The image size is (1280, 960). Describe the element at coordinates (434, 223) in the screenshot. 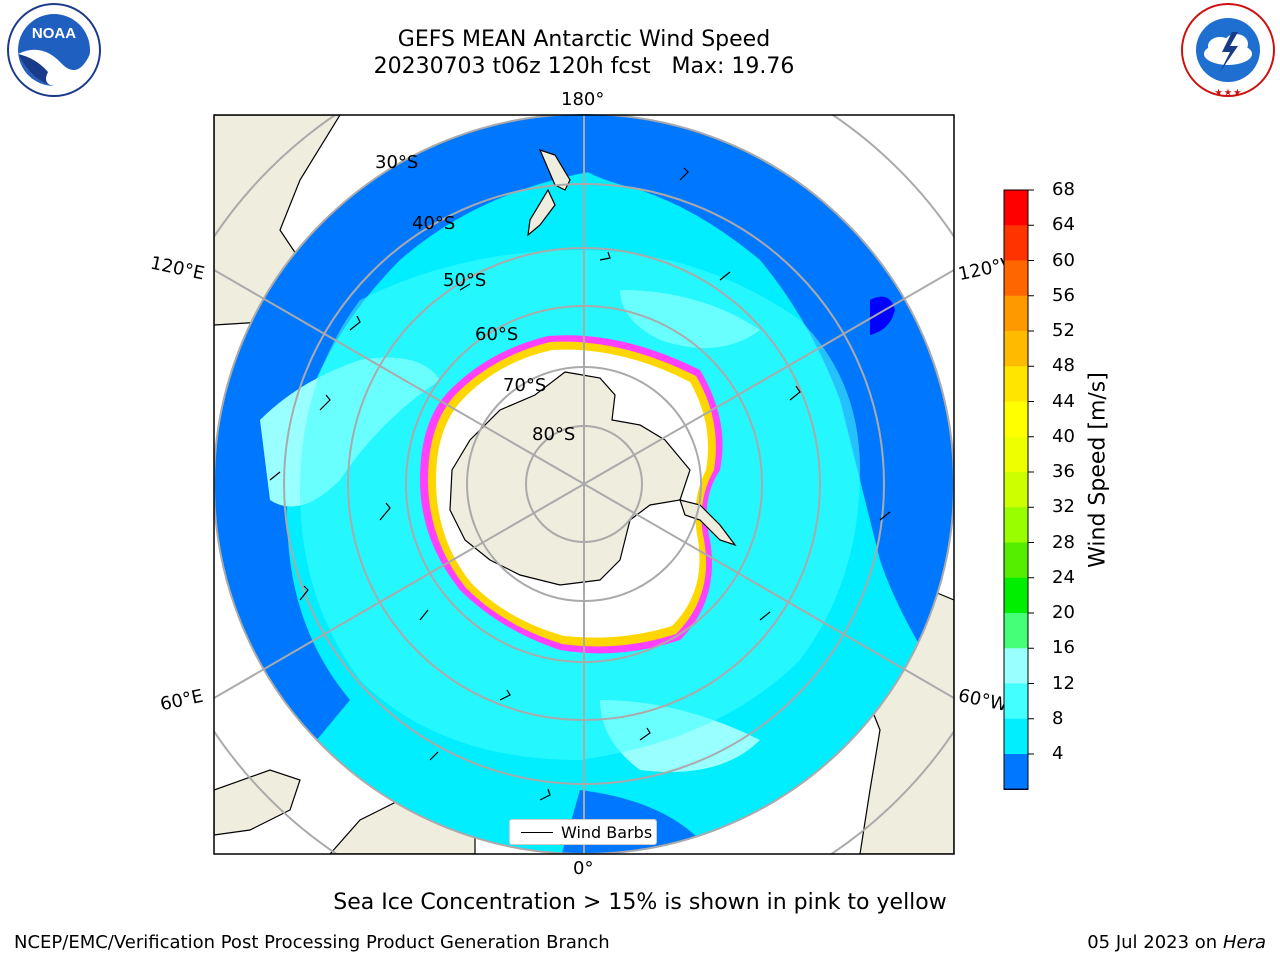

I see `lat-label-40s: 40°S` at that location.